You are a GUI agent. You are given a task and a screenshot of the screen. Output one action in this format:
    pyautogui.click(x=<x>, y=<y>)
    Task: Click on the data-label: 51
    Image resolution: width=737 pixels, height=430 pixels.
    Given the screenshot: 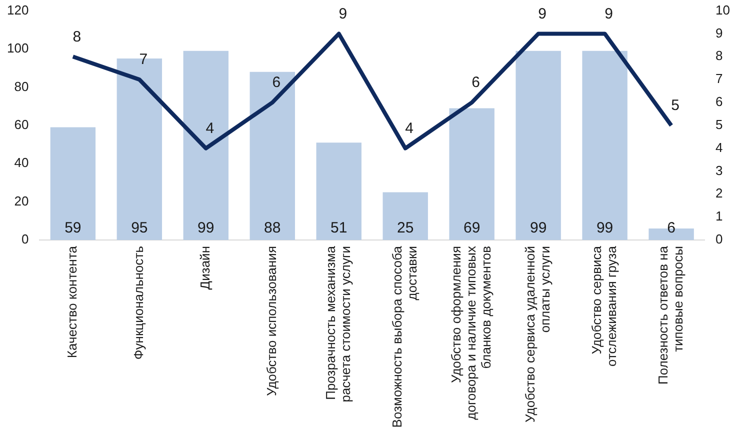 What is the action you would take?
    pyautogui.click(x=339, y=228)
    